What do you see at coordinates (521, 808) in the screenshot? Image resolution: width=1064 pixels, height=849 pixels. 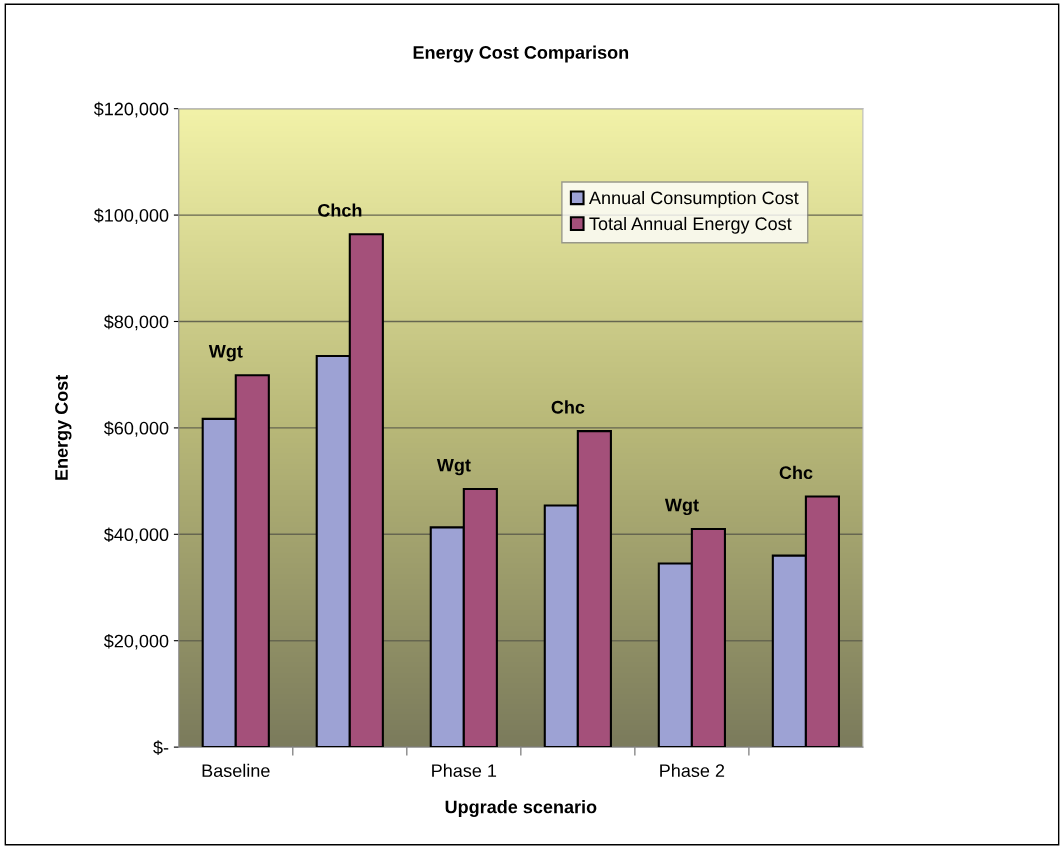 I see `x-axis-title: Upgrade scenario` at bounding box center [521, 808].